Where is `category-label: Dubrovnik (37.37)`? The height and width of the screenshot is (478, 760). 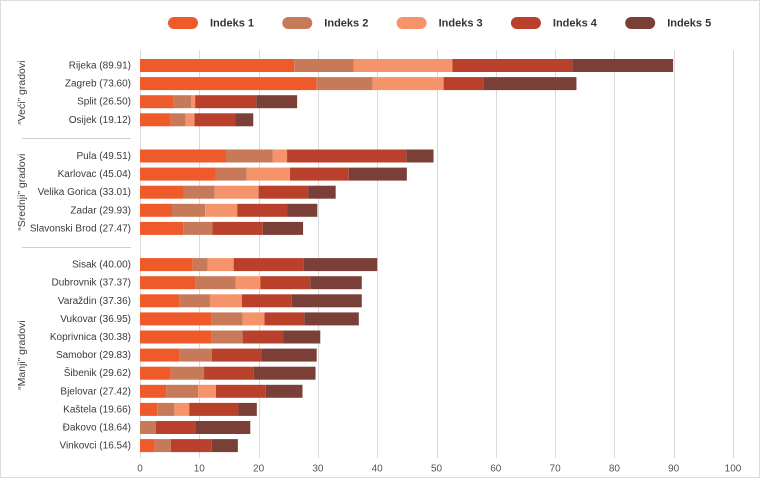 category-label: Dubrovnik (37.37) is located at coordinates (91, 283).